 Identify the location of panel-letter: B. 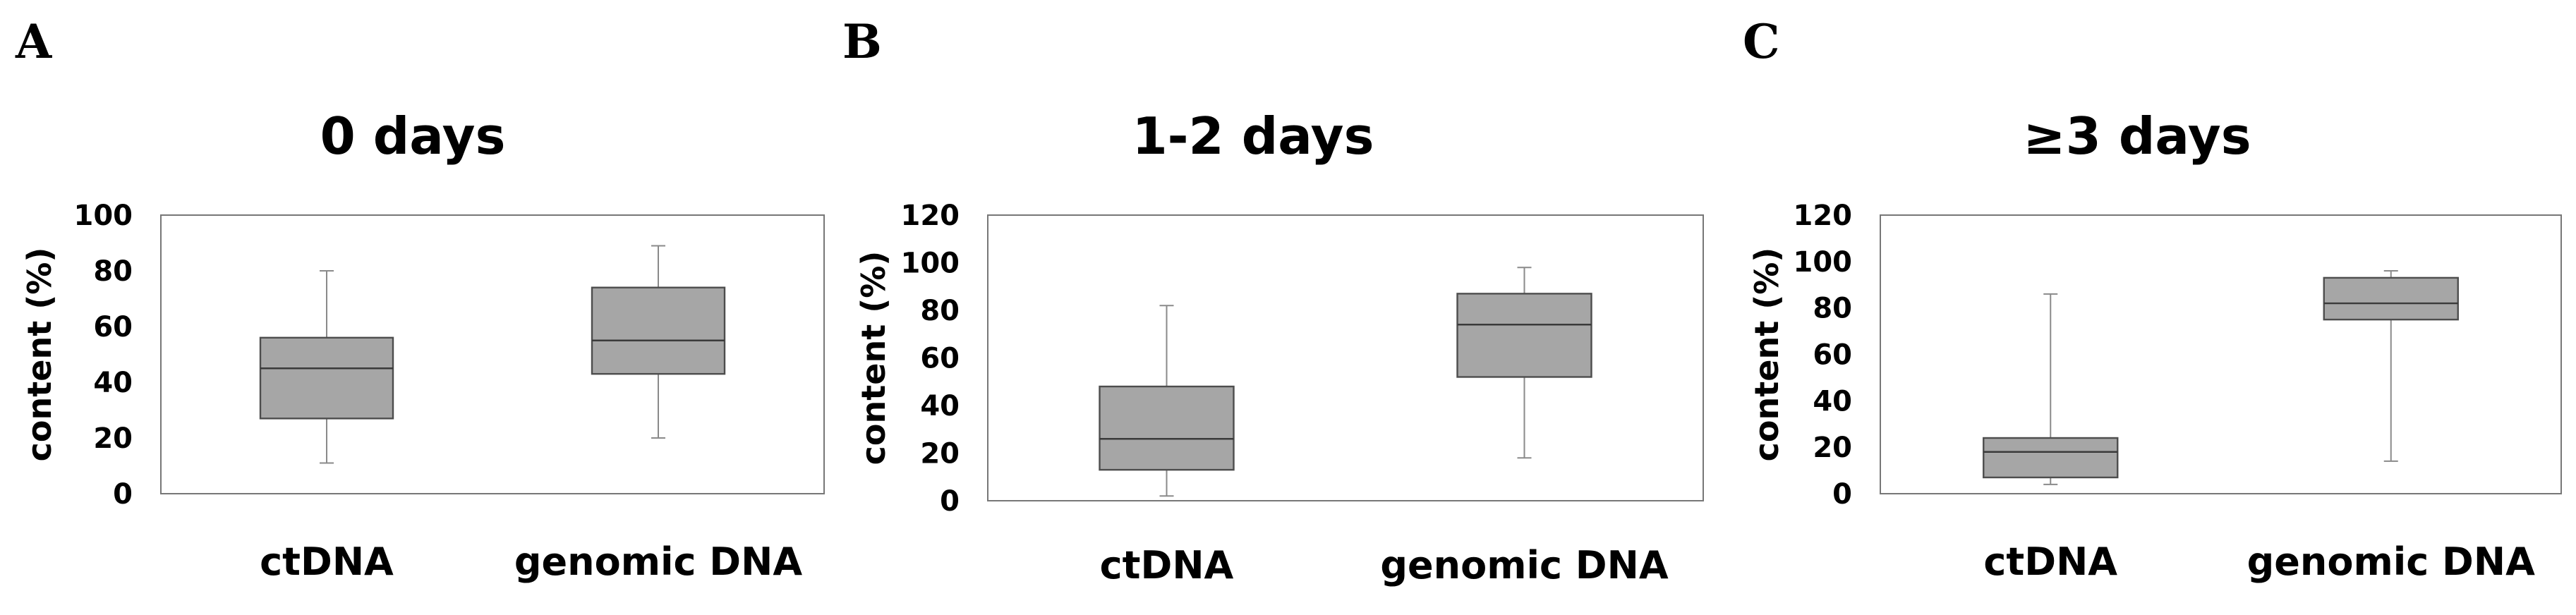
(862, 41).